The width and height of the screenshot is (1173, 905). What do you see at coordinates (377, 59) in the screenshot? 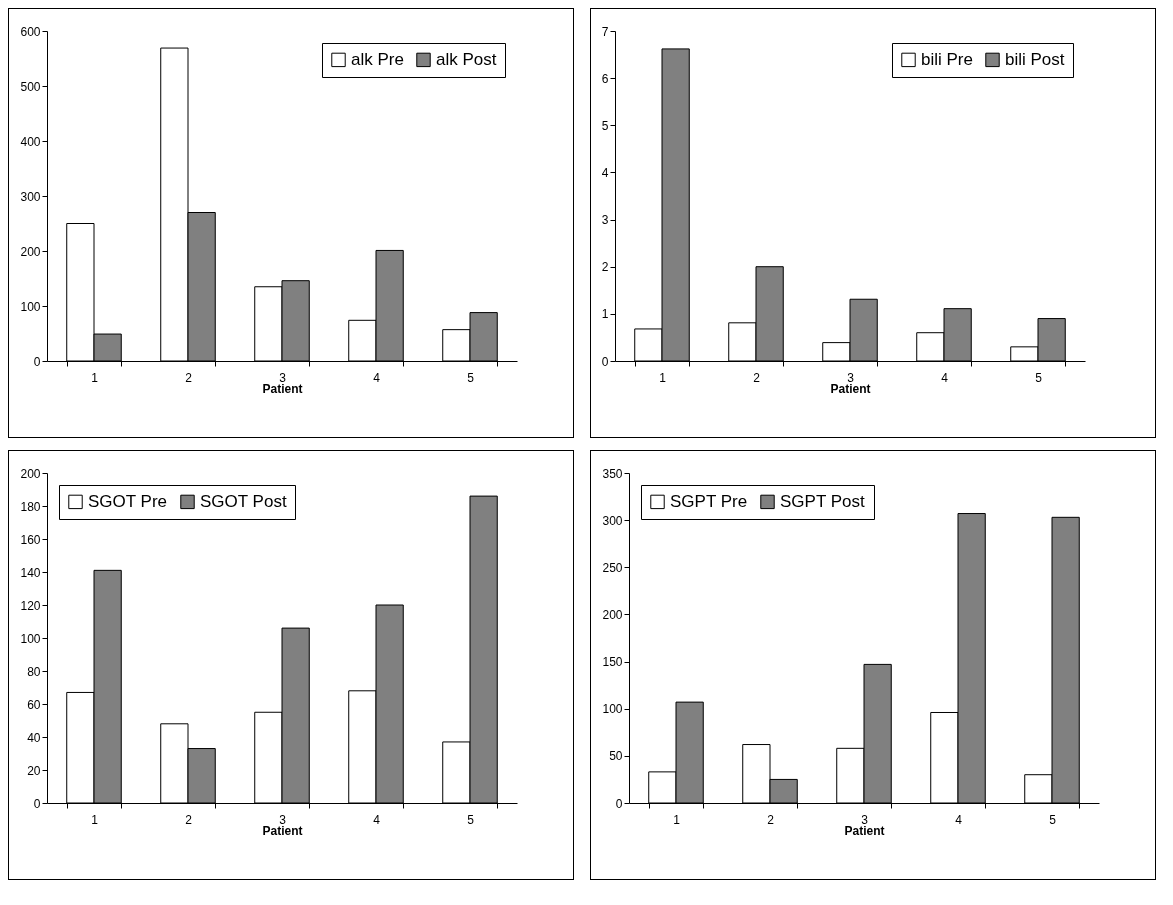
I see `legend-label: alk Pre` at bounding box center [377, 59].